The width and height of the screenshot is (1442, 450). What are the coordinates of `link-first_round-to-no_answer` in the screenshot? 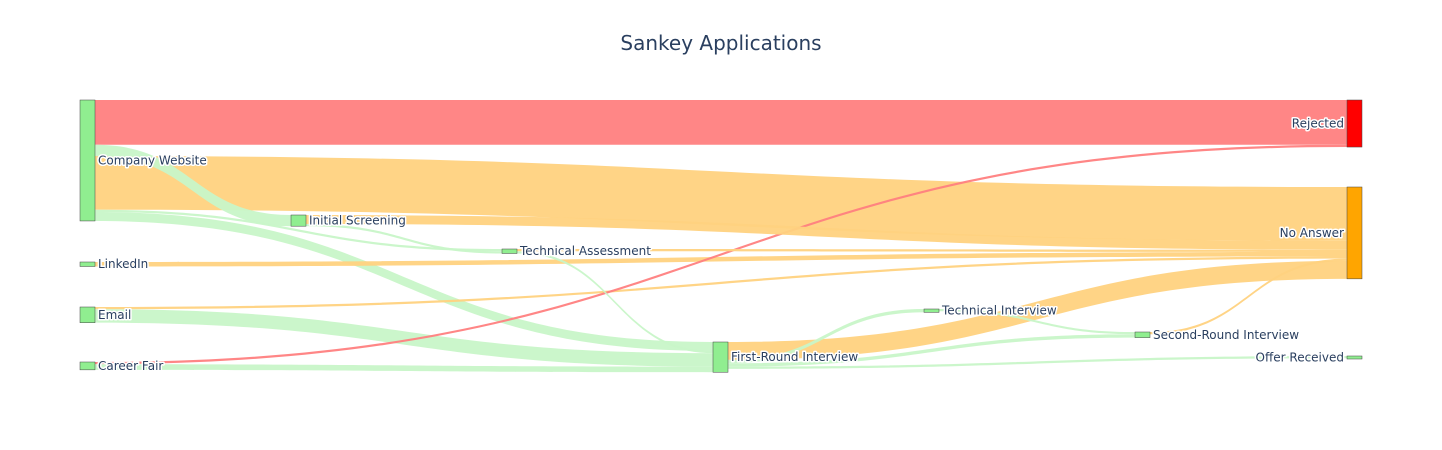 It's located at (1037, 310).